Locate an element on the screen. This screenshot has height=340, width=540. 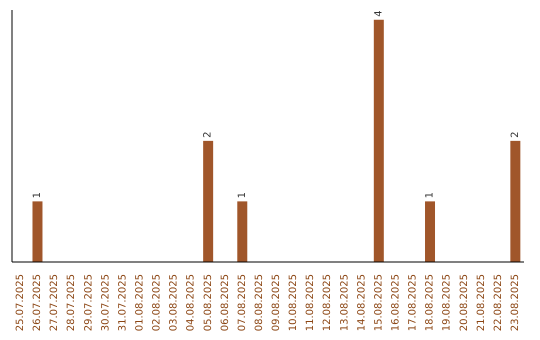
x-tick-label: 21.08.2025 is located at coordinates (481, 303).